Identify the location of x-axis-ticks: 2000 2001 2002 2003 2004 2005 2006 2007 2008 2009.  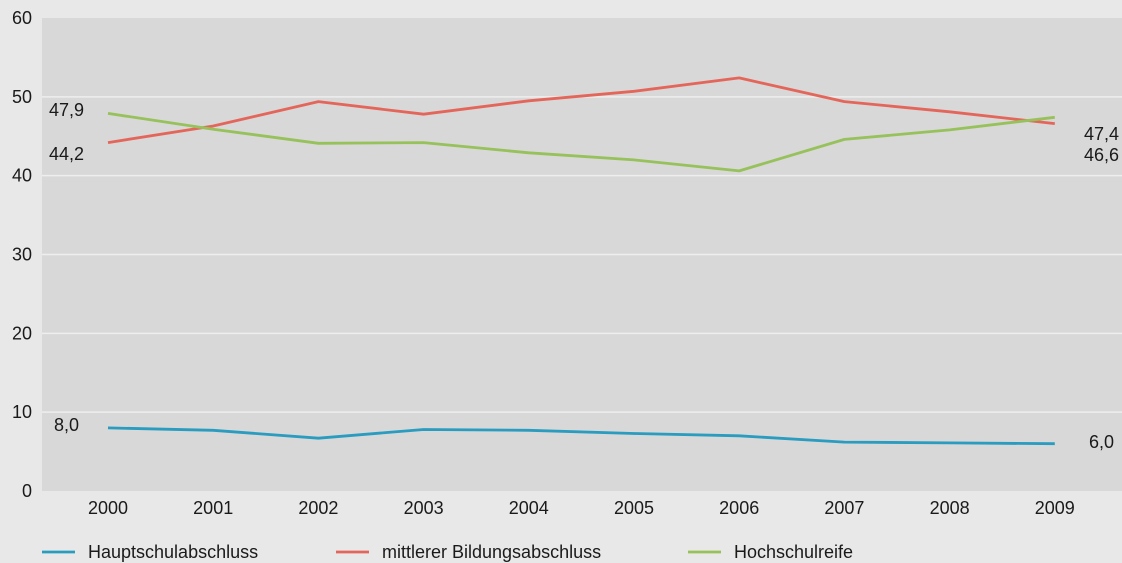
(581, 508).